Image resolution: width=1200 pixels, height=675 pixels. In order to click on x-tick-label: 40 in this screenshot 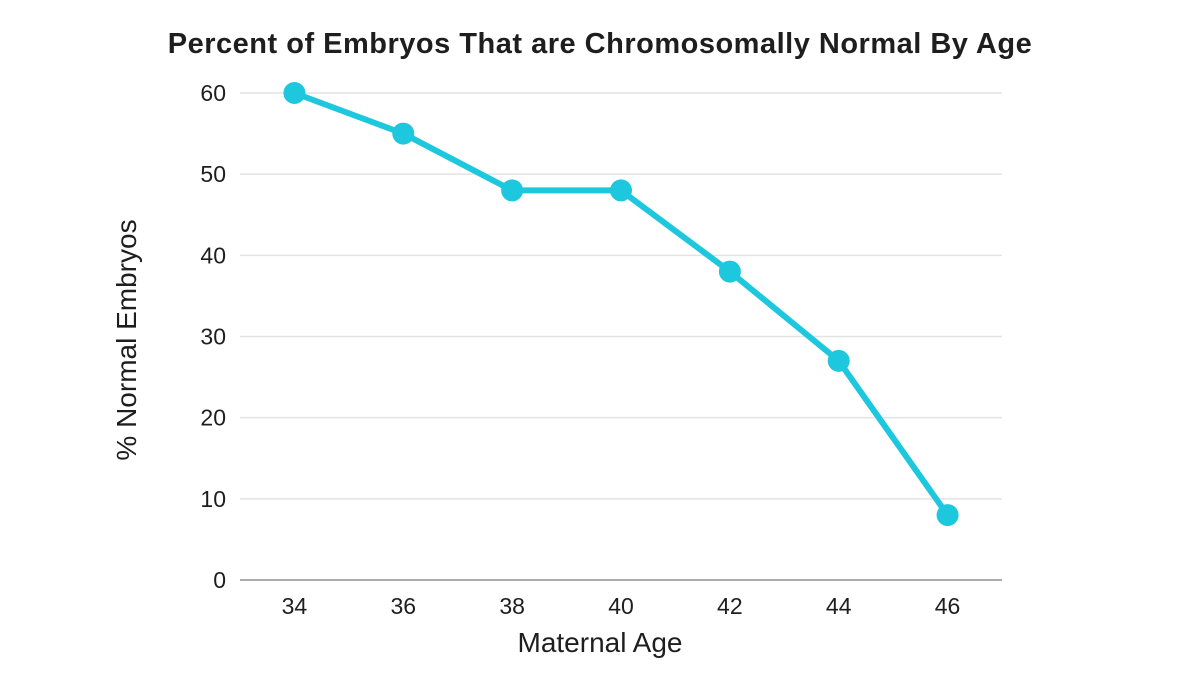, I will do `click(621, 606)`.